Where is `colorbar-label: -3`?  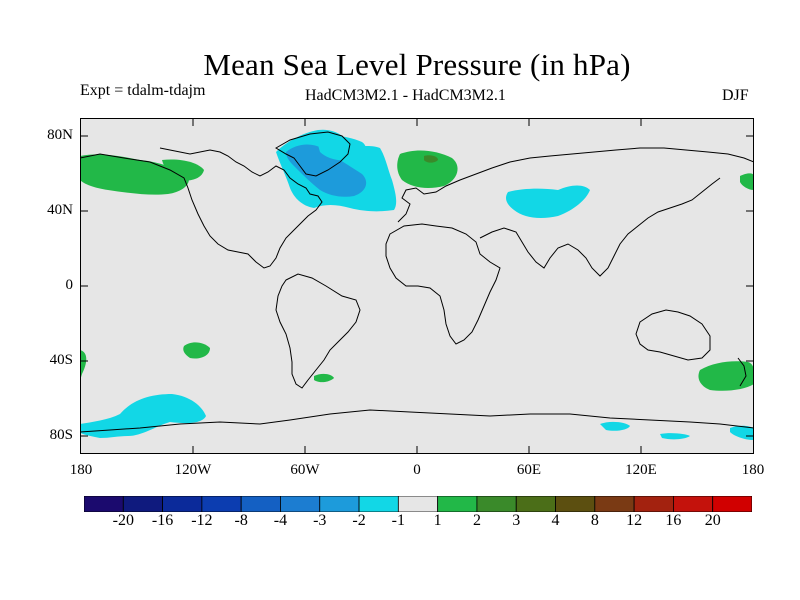 colorbar-label: -3 is located at coordinates (320, 520).